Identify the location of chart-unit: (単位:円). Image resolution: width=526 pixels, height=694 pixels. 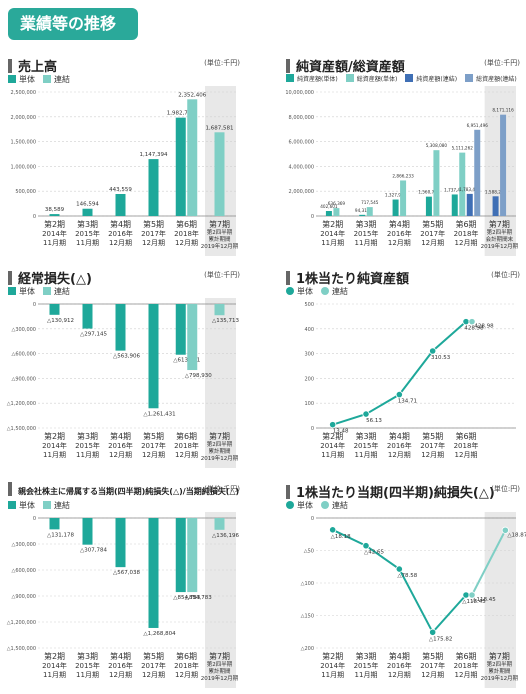
(505, 275).